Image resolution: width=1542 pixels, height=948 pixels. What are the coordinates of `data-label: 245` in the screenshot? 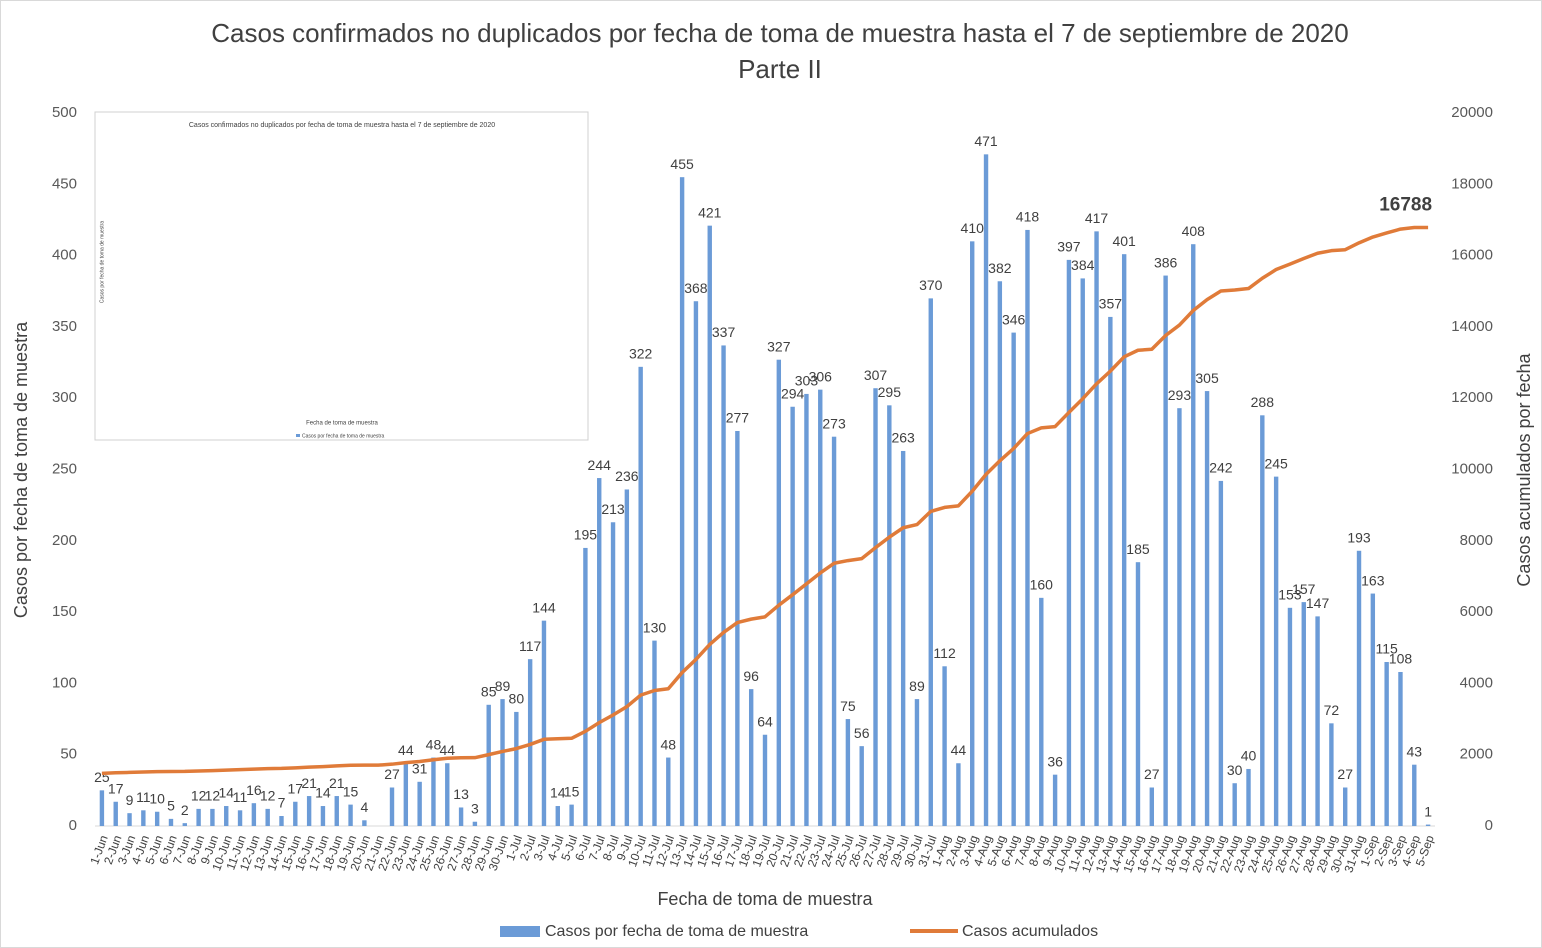 It's located at (1276, 463).